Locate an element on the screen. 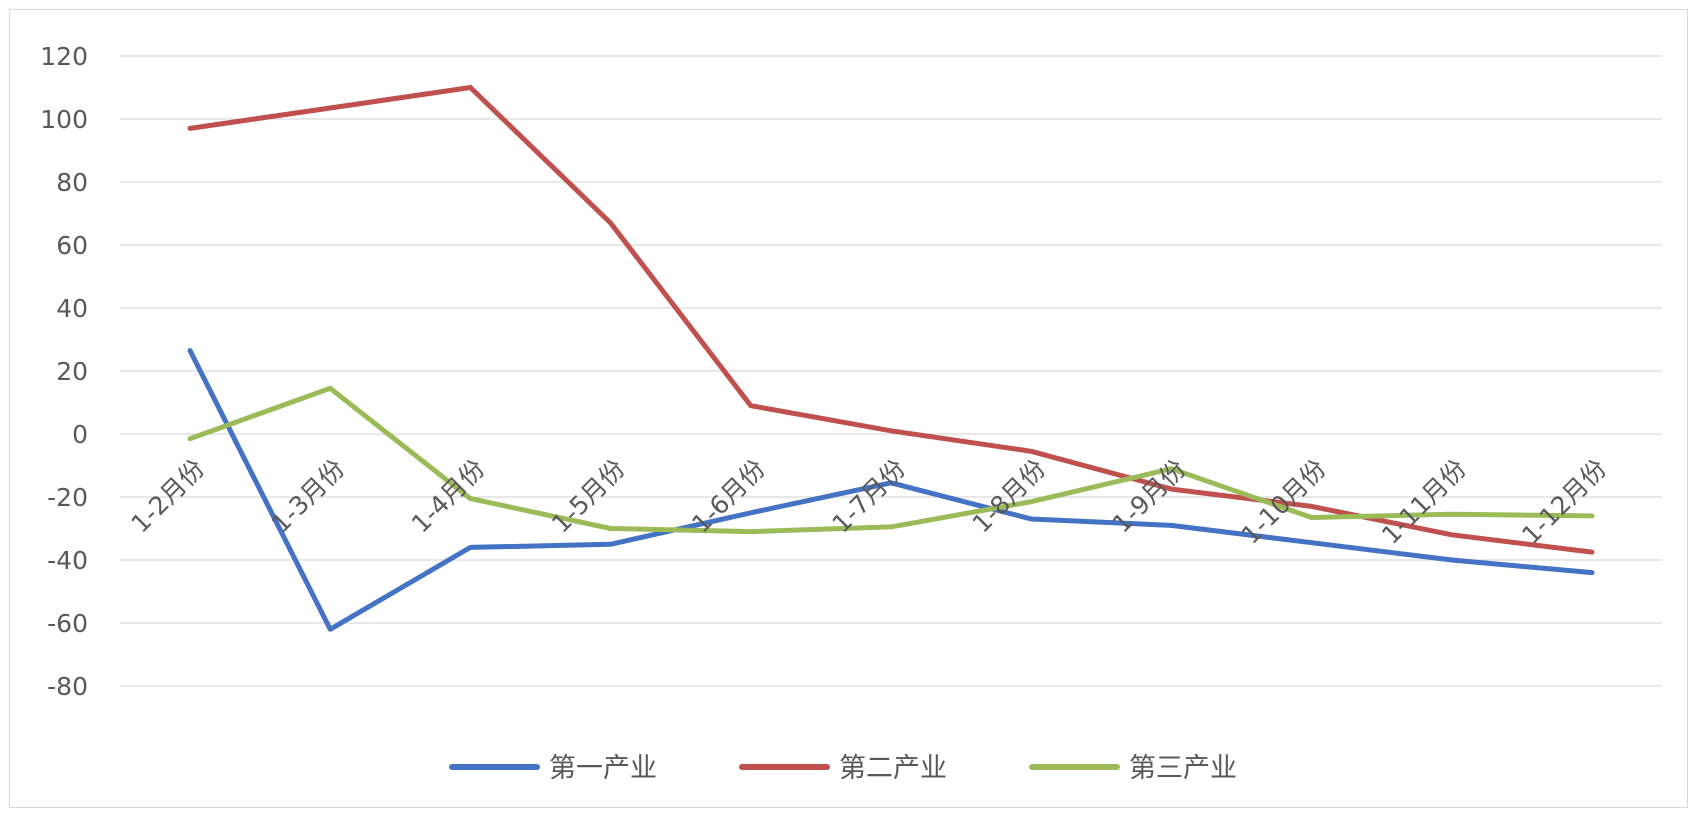  legend: 第一产业 第二产业 第三产业 is located at coordinates (843, 768).